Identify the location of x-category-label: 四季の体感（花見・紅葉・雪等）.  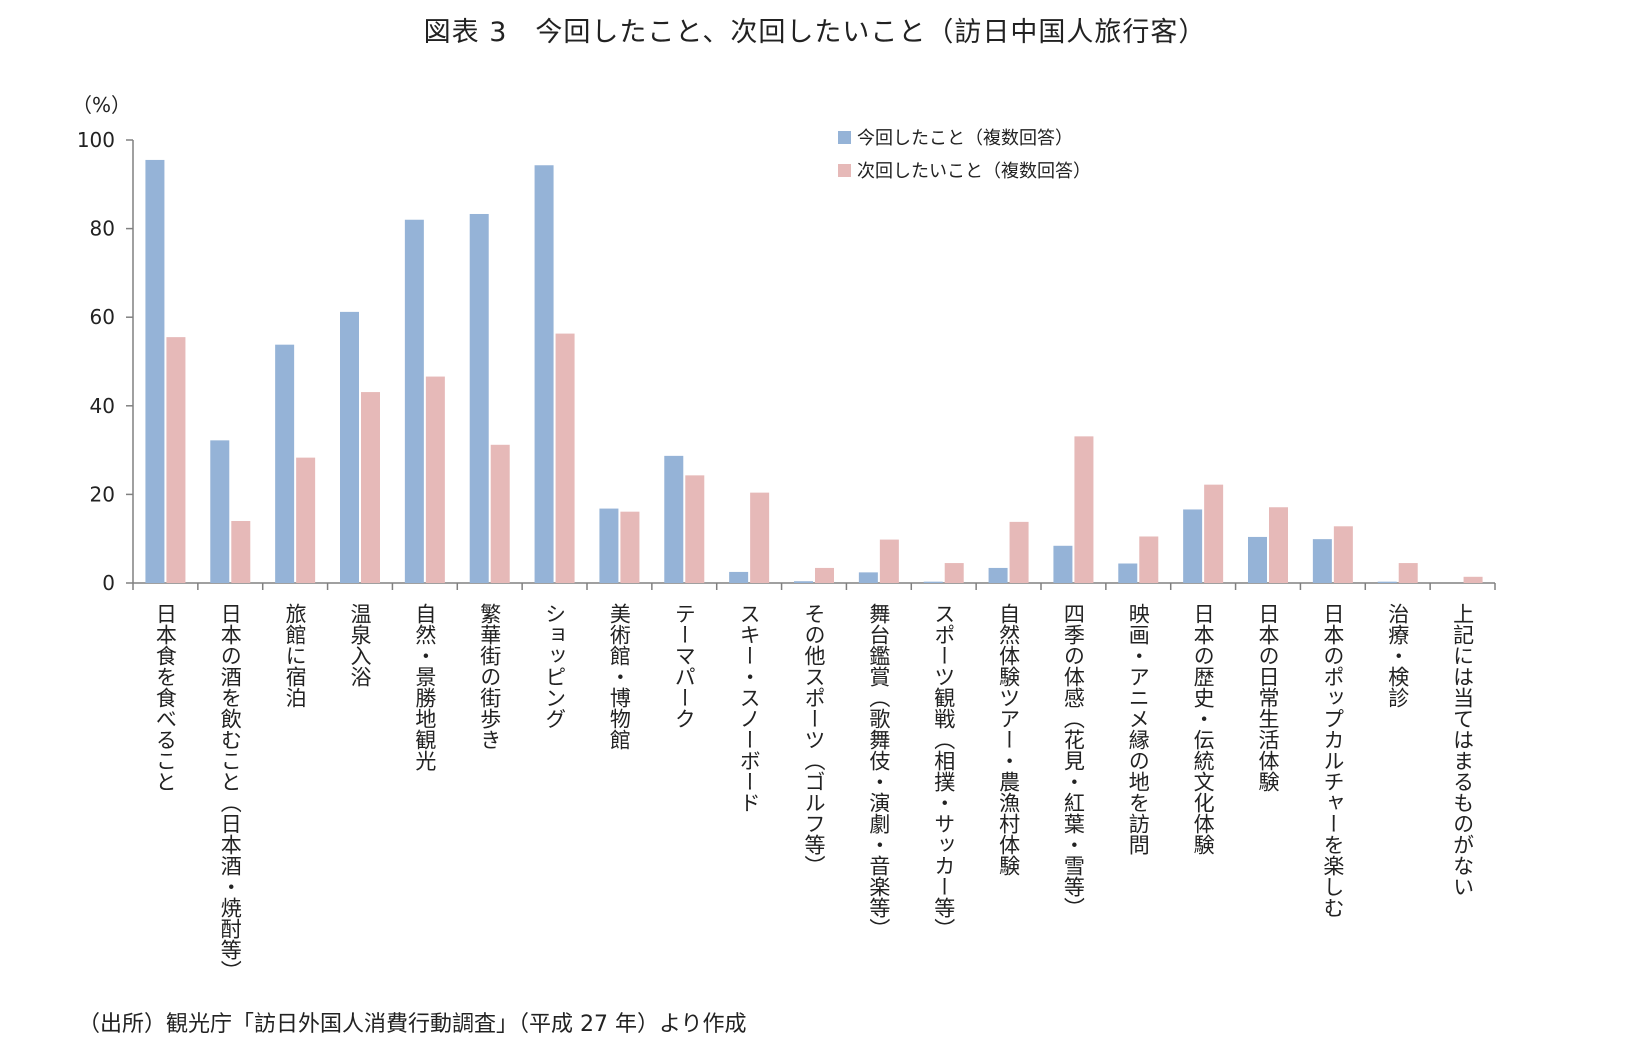
(1073, 760).